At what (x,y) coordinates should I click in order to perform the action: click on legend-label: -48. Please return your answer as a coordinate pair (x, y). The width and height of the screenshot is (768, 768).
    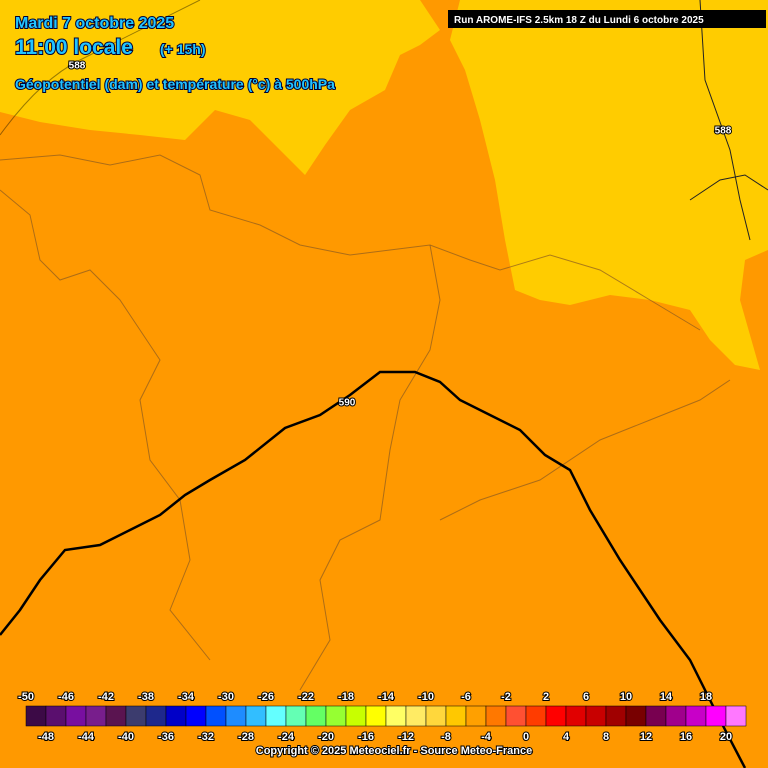
    Looking at the image, I should click on (46, 737).